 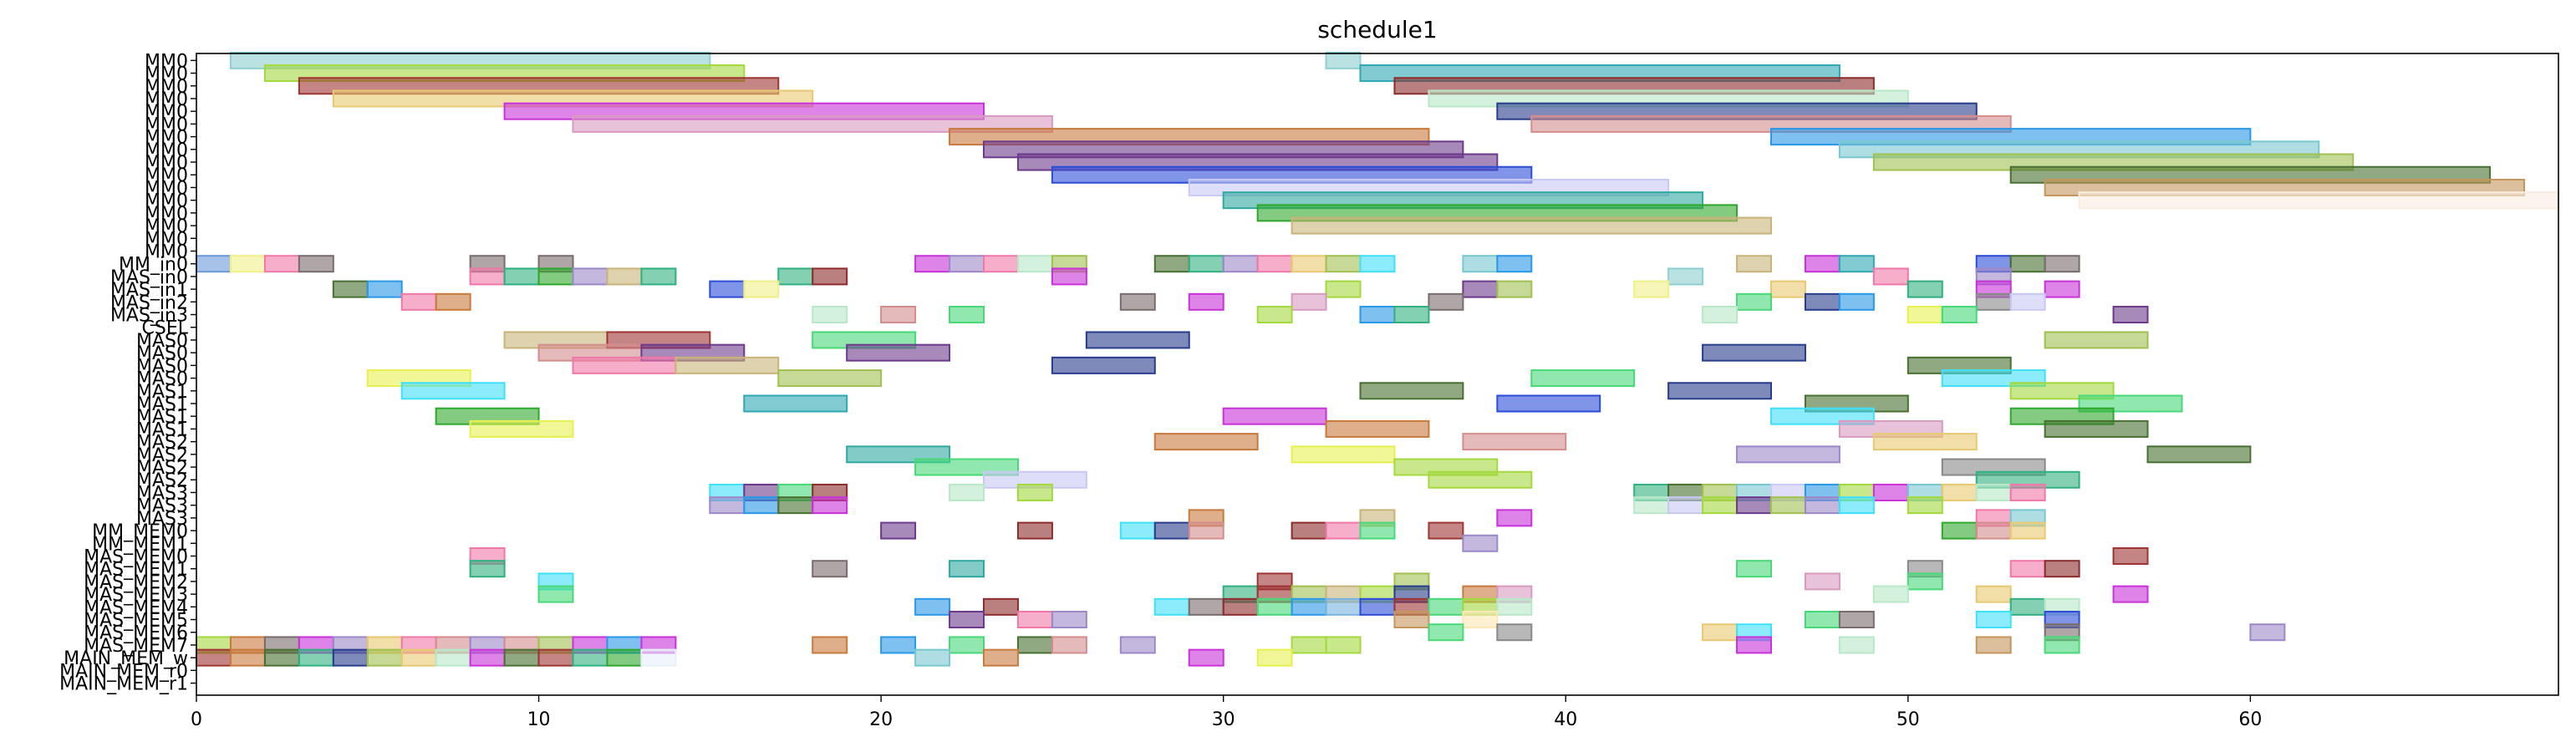 What do you see at coordinates (881, 719) in the screenshot?
I see `x-tick-label: 20` at bounding box center [881, 719].